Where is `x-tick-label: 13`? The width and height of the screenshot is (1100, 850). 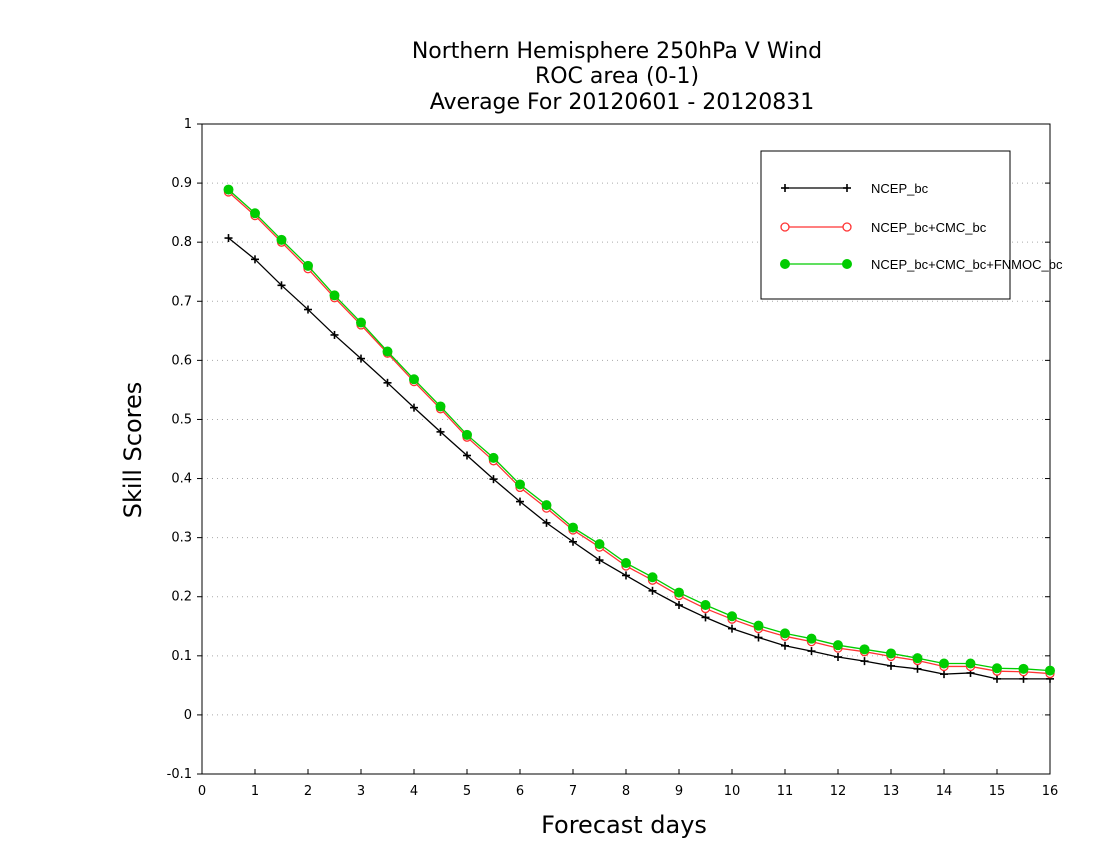 x-tick-label: 13 is located at coordinates (891, 791).